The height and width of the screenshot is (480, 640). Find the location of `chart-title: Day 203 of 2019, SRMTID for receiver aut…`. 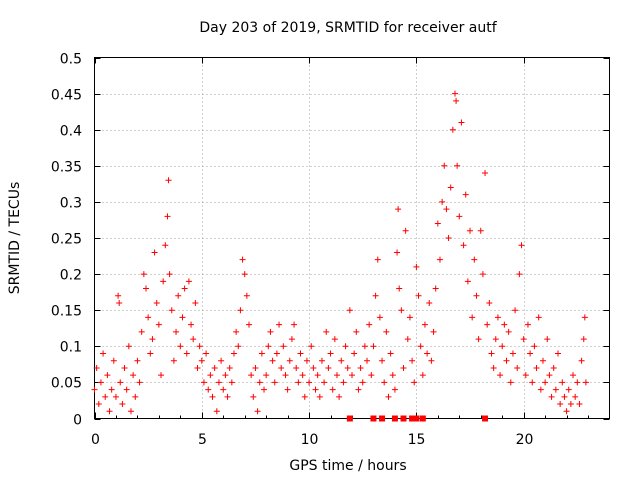

chart-title: Day 203 of 2019, SRMTID for receiver aut… is located at coordinates (348, 28).